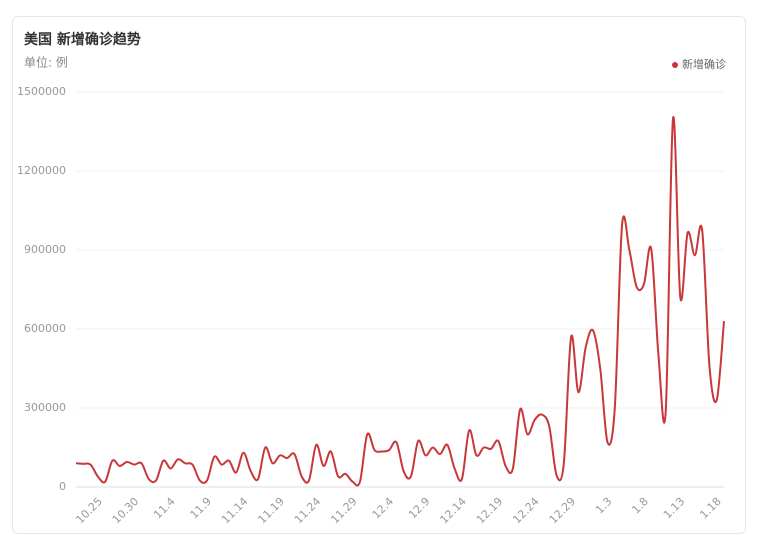  Describe the element at coordinates (234, 510) in the screenshot. I see `x-tick-label: 11.14` at that location.